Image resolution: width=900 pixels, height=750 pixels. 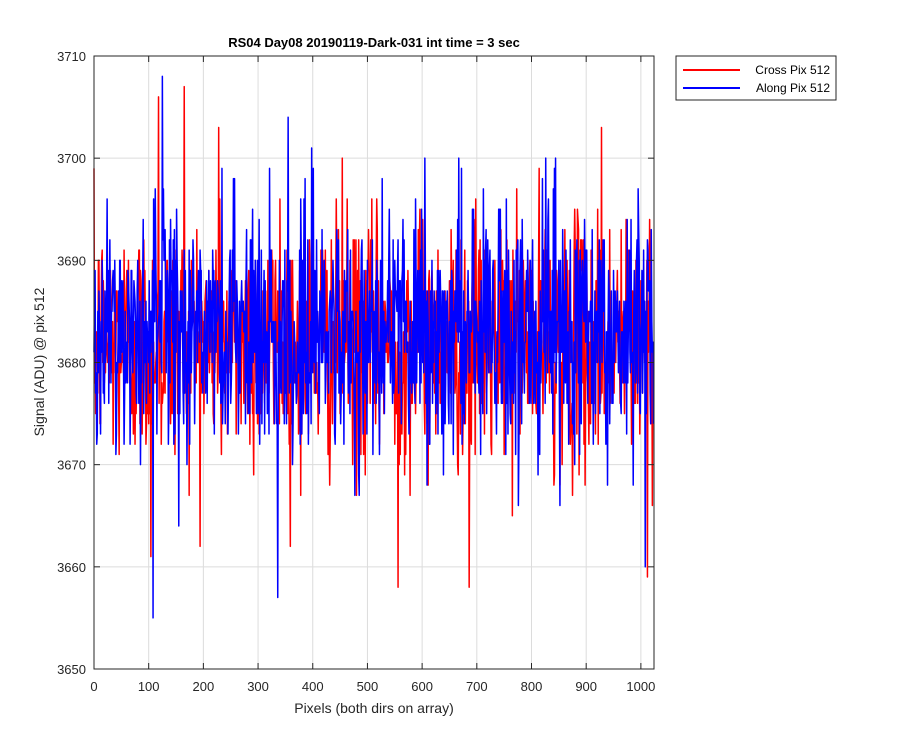 What do you see at coordinates (793, 88) in the screenshot?
I see `legend-entry-along: Along Pix 512` at bounding box center [793, 88].